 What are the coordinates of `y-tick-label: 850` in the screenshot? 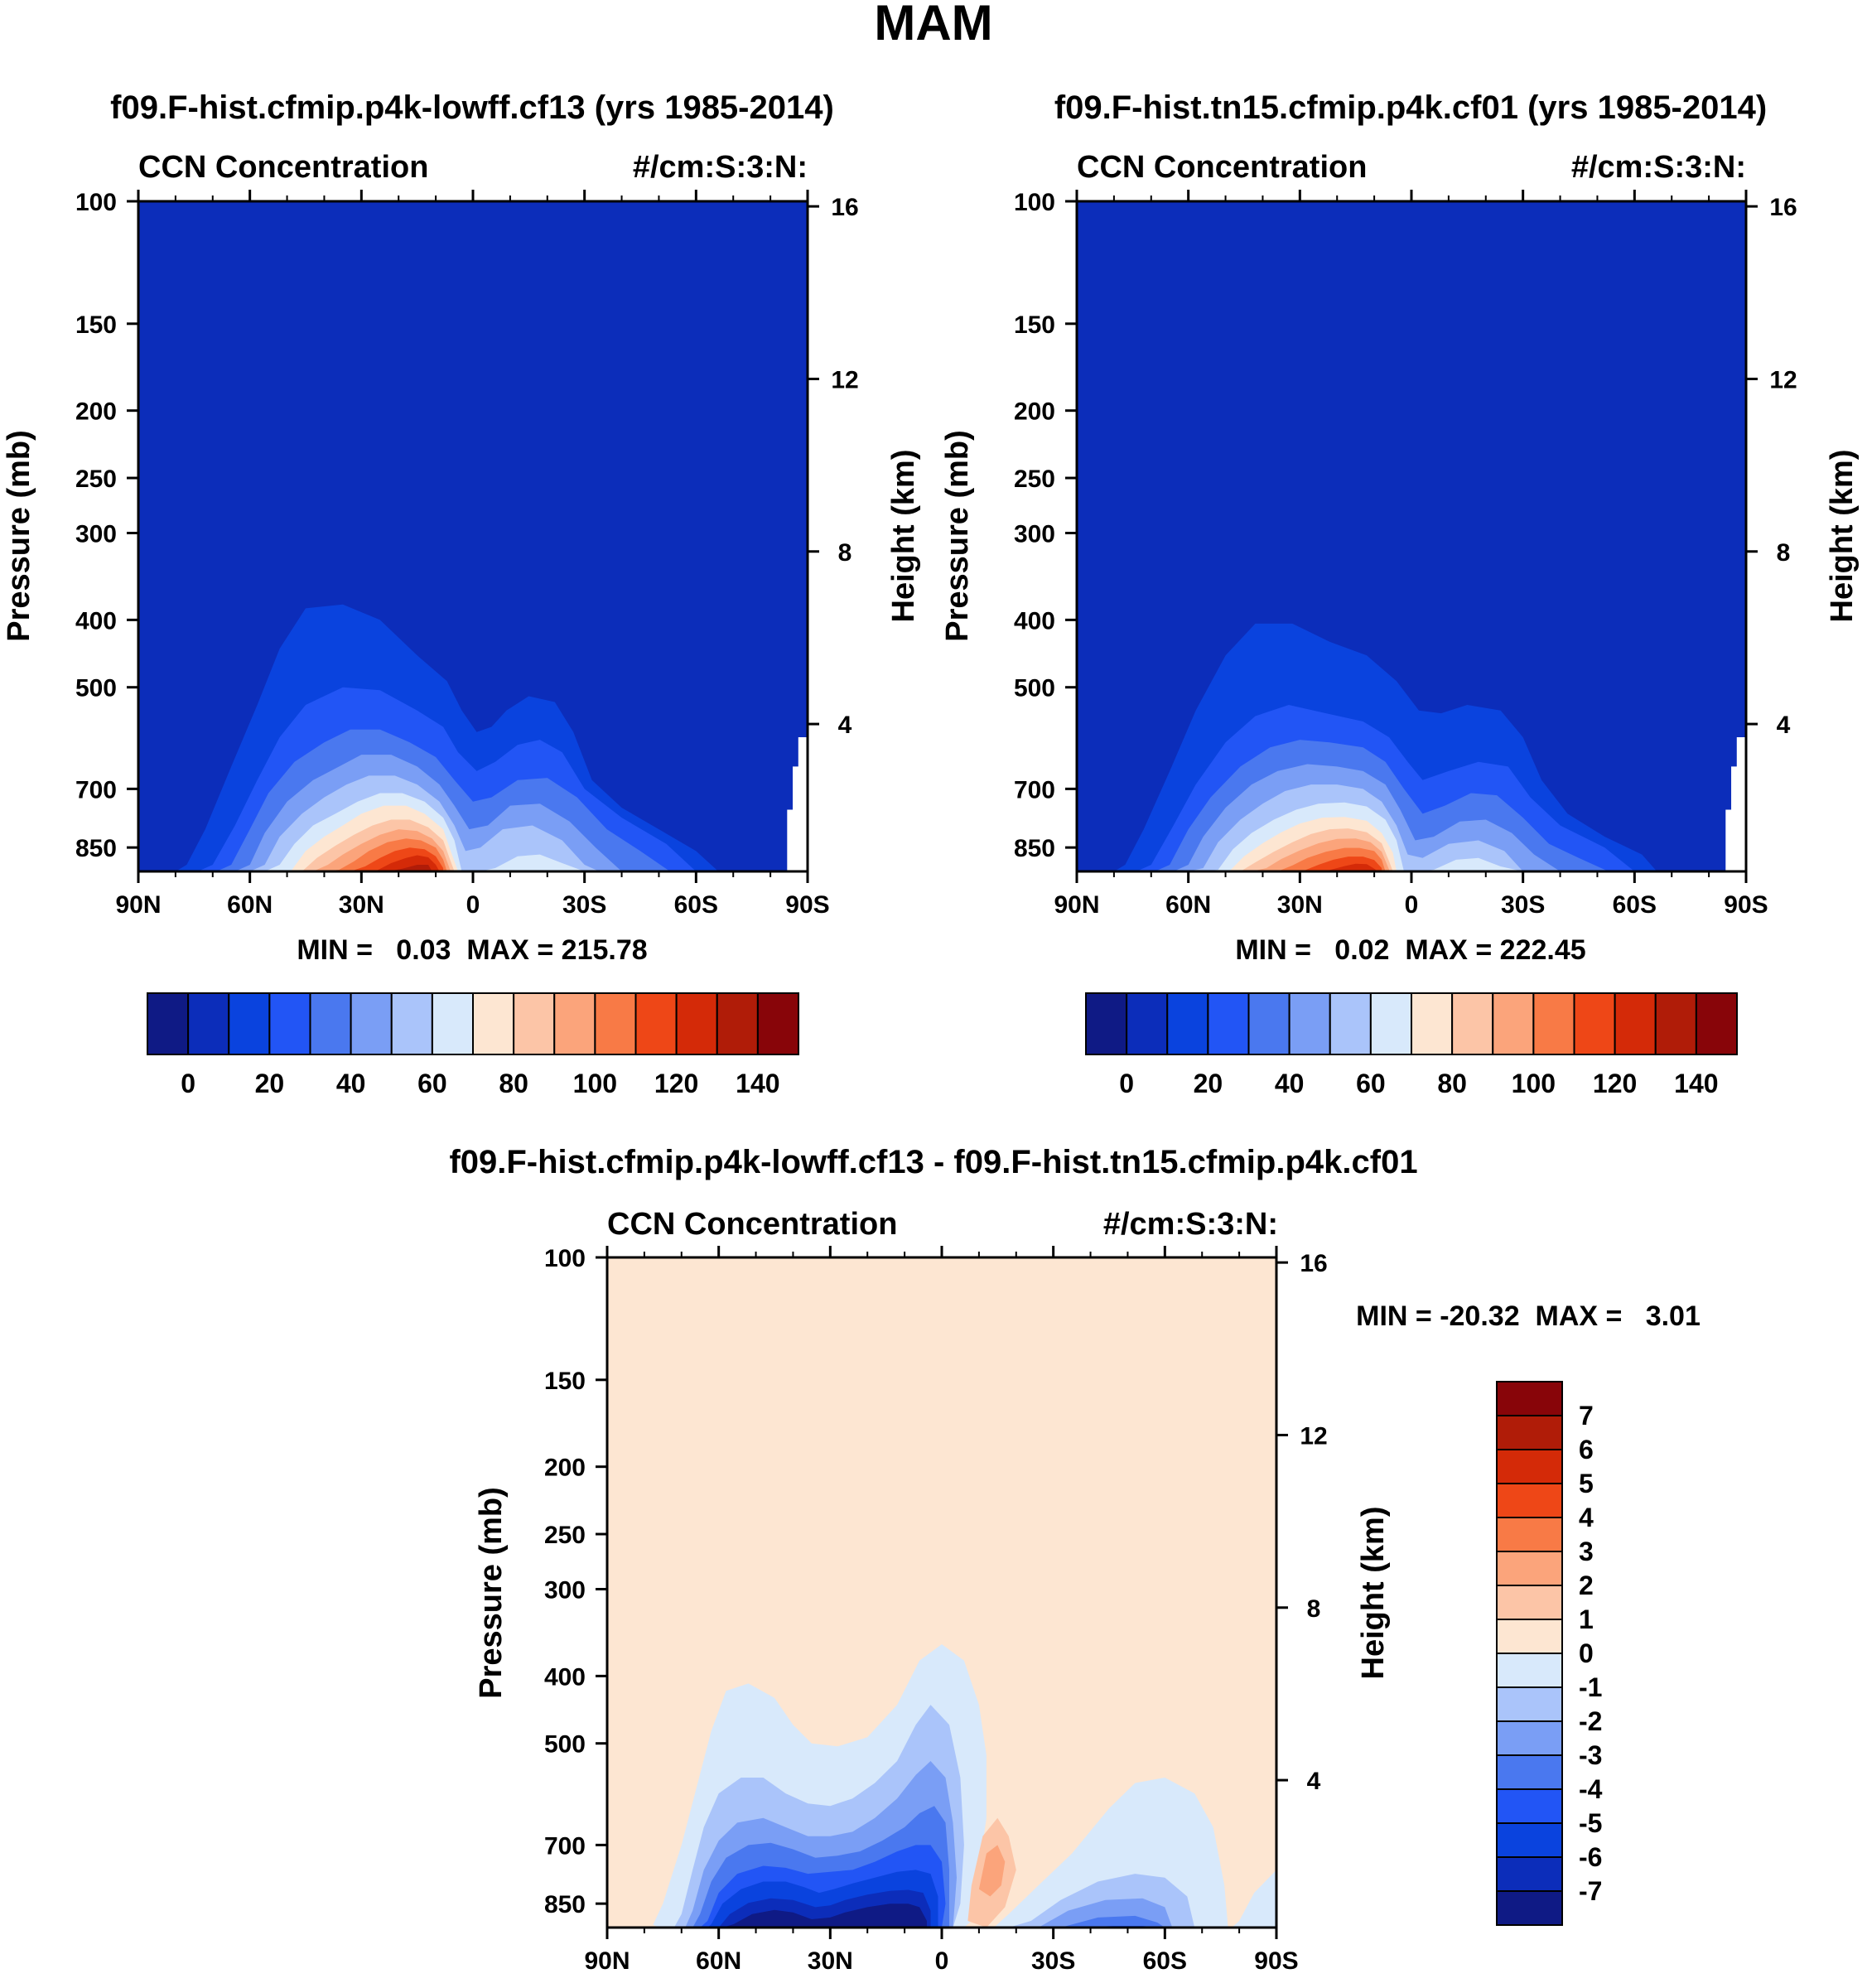 It's located at (565, 1904).